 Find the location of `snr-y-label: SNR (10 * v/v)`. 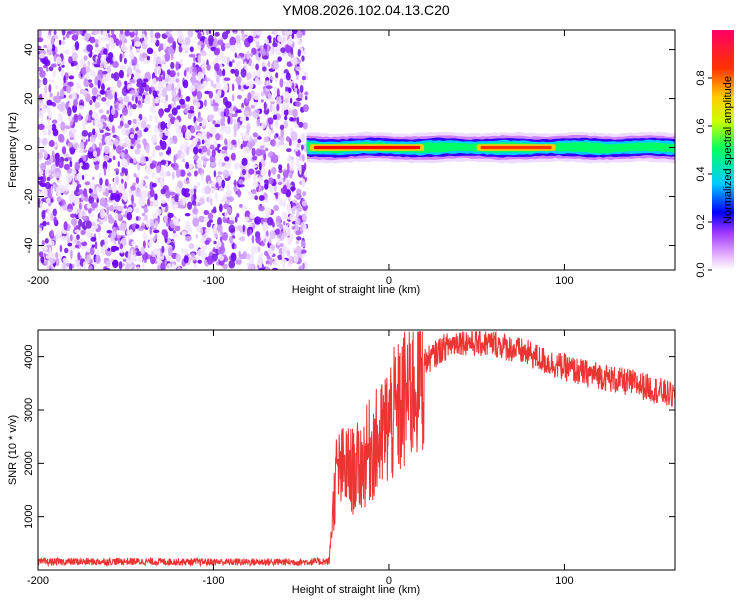

snr-y-label: SNR (10 * v/v) is located at coordinates (13, 450).